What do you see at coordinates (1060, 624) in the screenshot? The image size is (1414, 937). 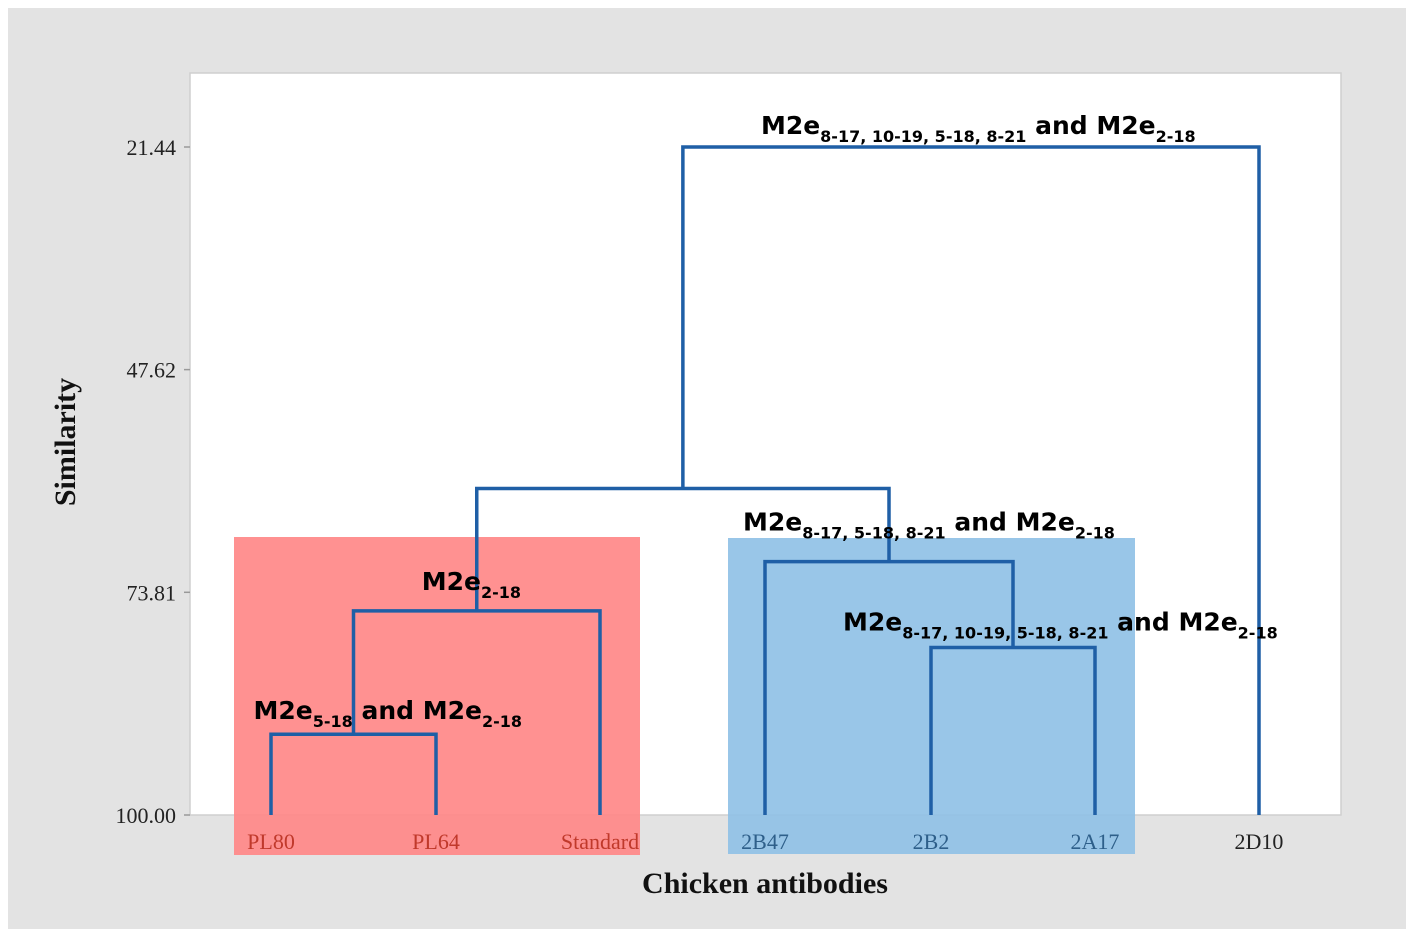 I see `merge-annotation-m3: M2e8-17, 10-19, 5-18, 8-21 and M2e2-18` at bounding box center [1060, 624].